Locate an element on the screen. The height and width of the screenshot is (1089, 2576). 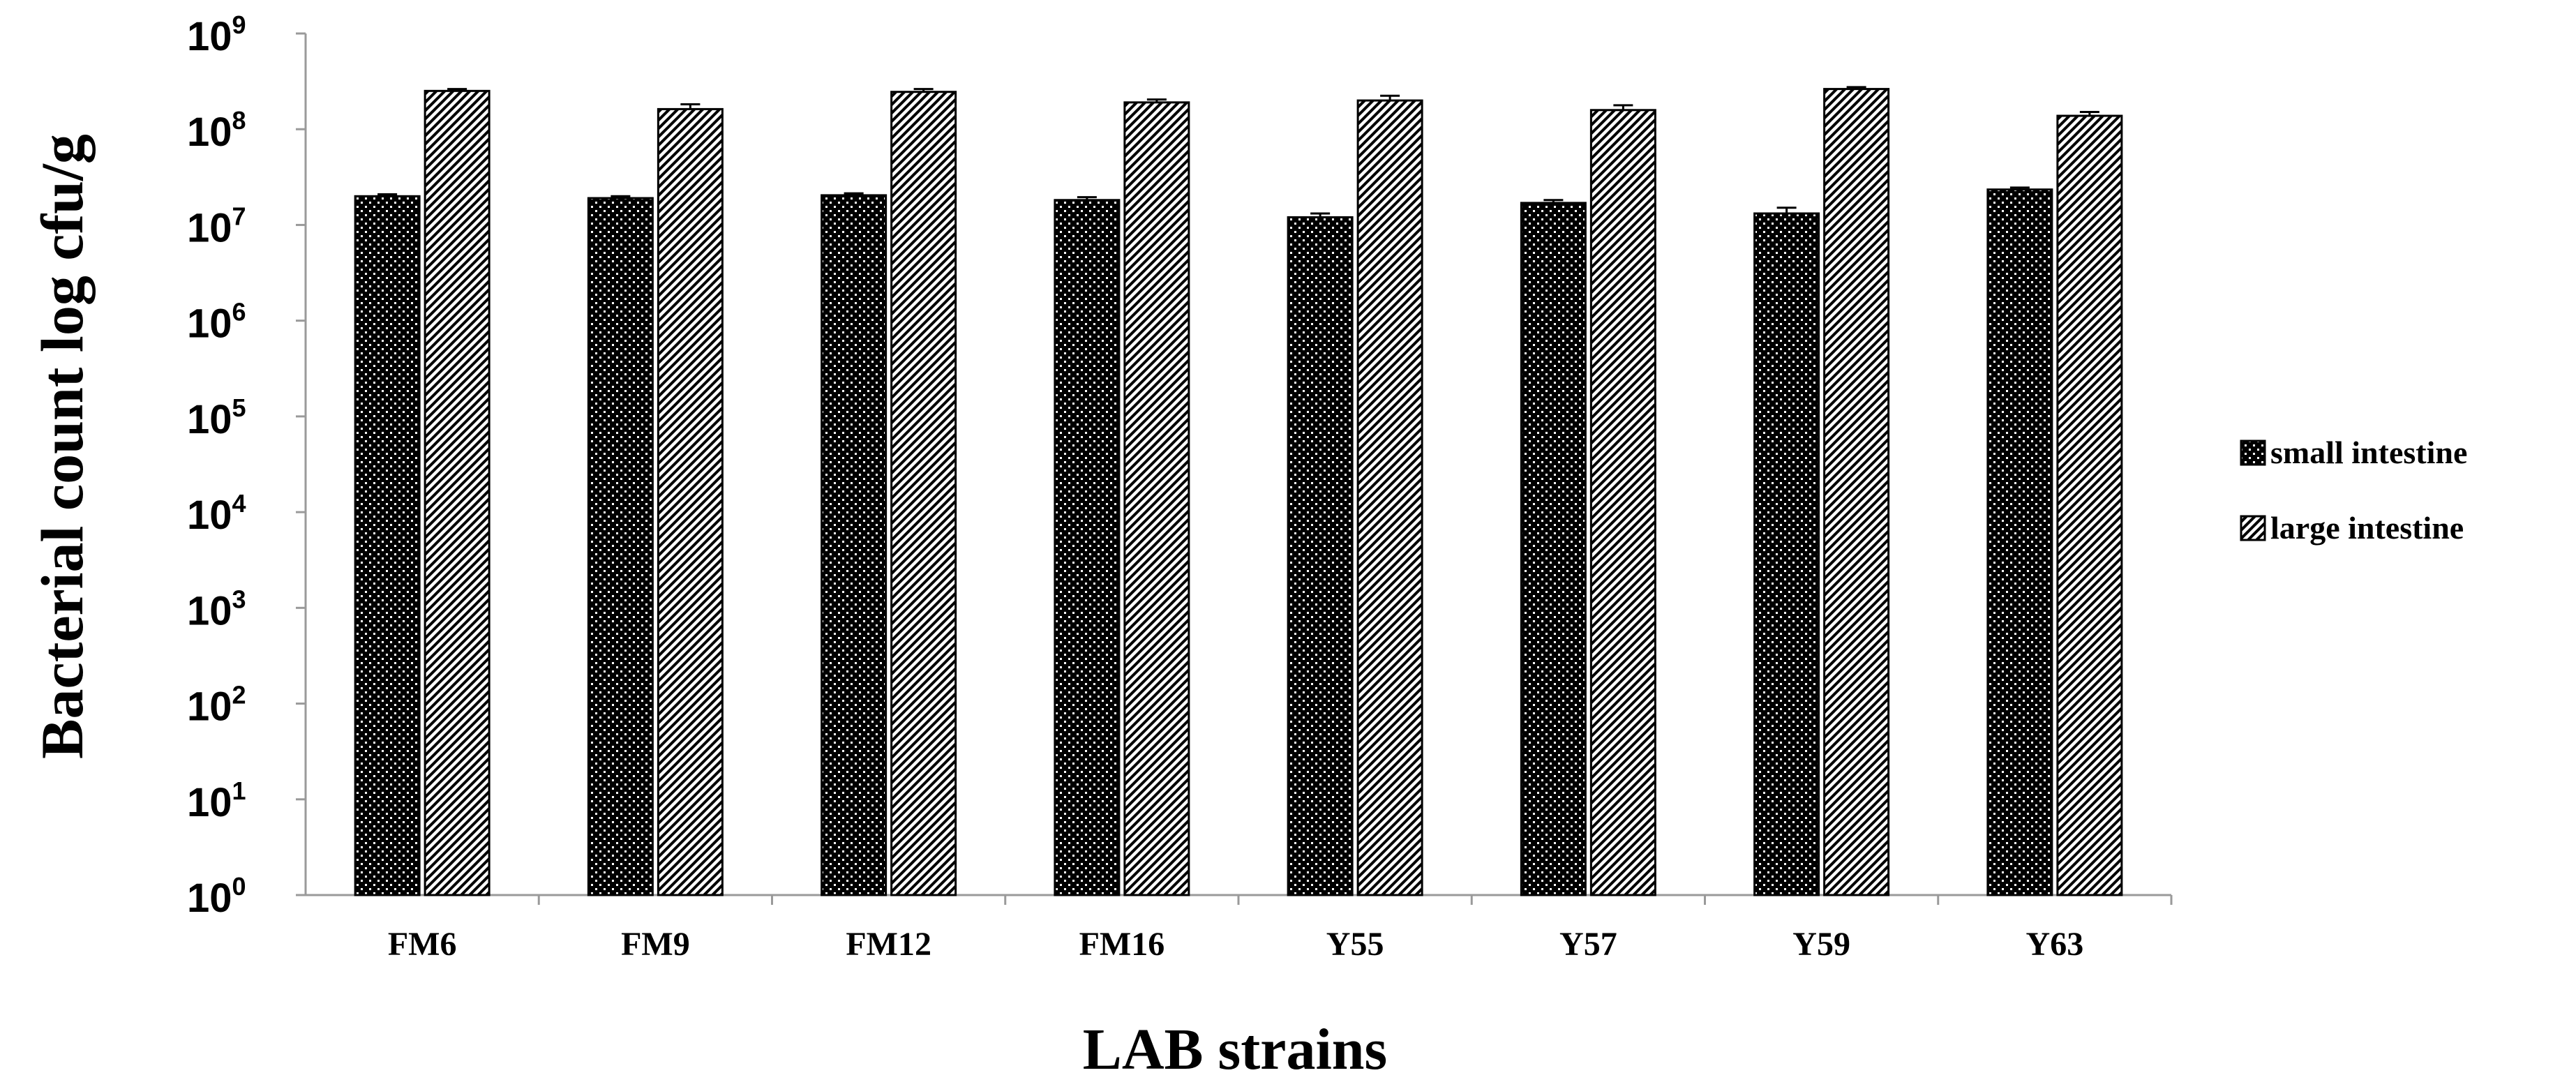
x-tick-label-Y57: Y57 is located at coordinates (1588, 945).